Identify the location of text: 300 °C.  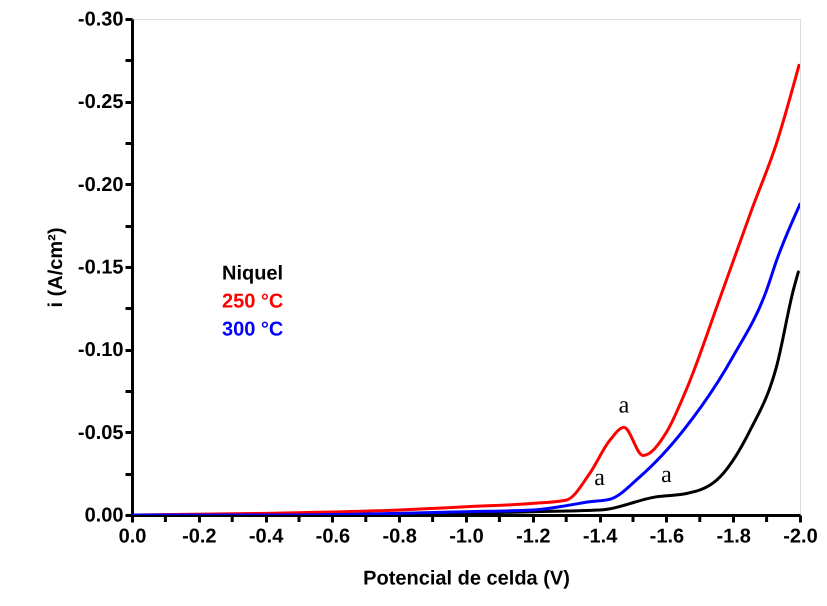
(253, 329).